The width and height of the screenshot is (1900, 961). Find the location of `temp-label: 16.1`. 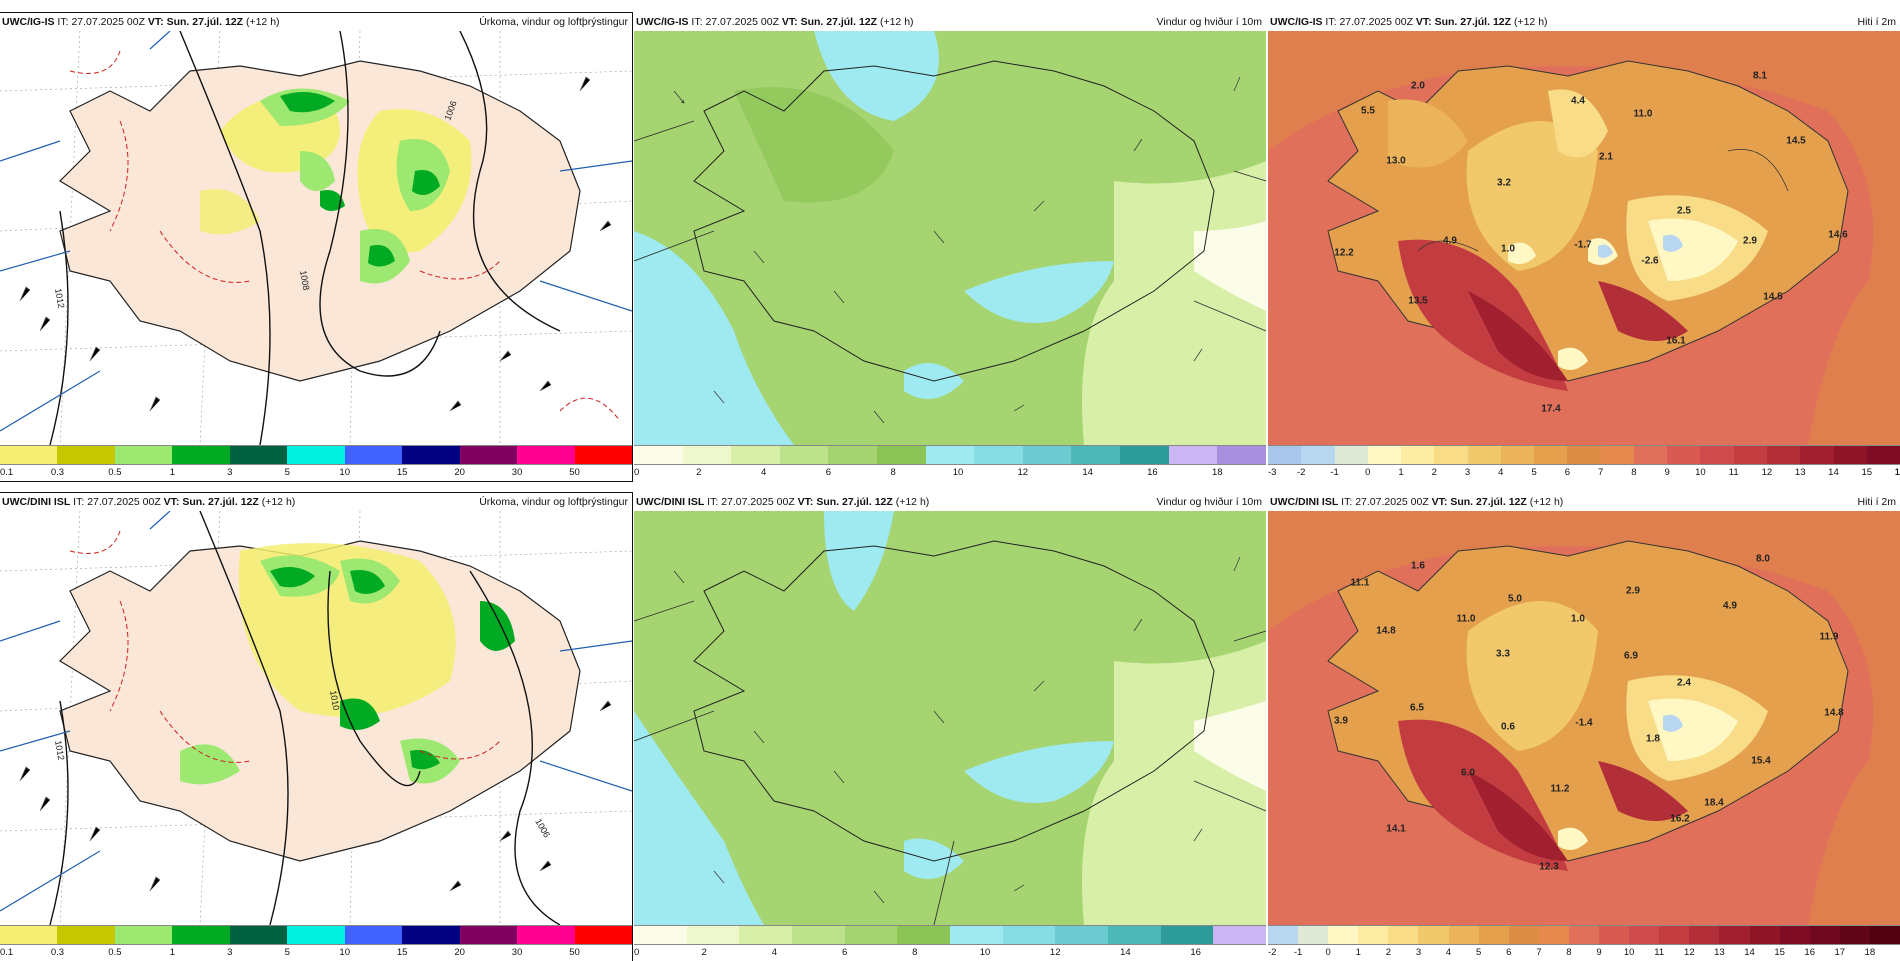

temp-label: 16.1 is located at coordinates (1676, 341).